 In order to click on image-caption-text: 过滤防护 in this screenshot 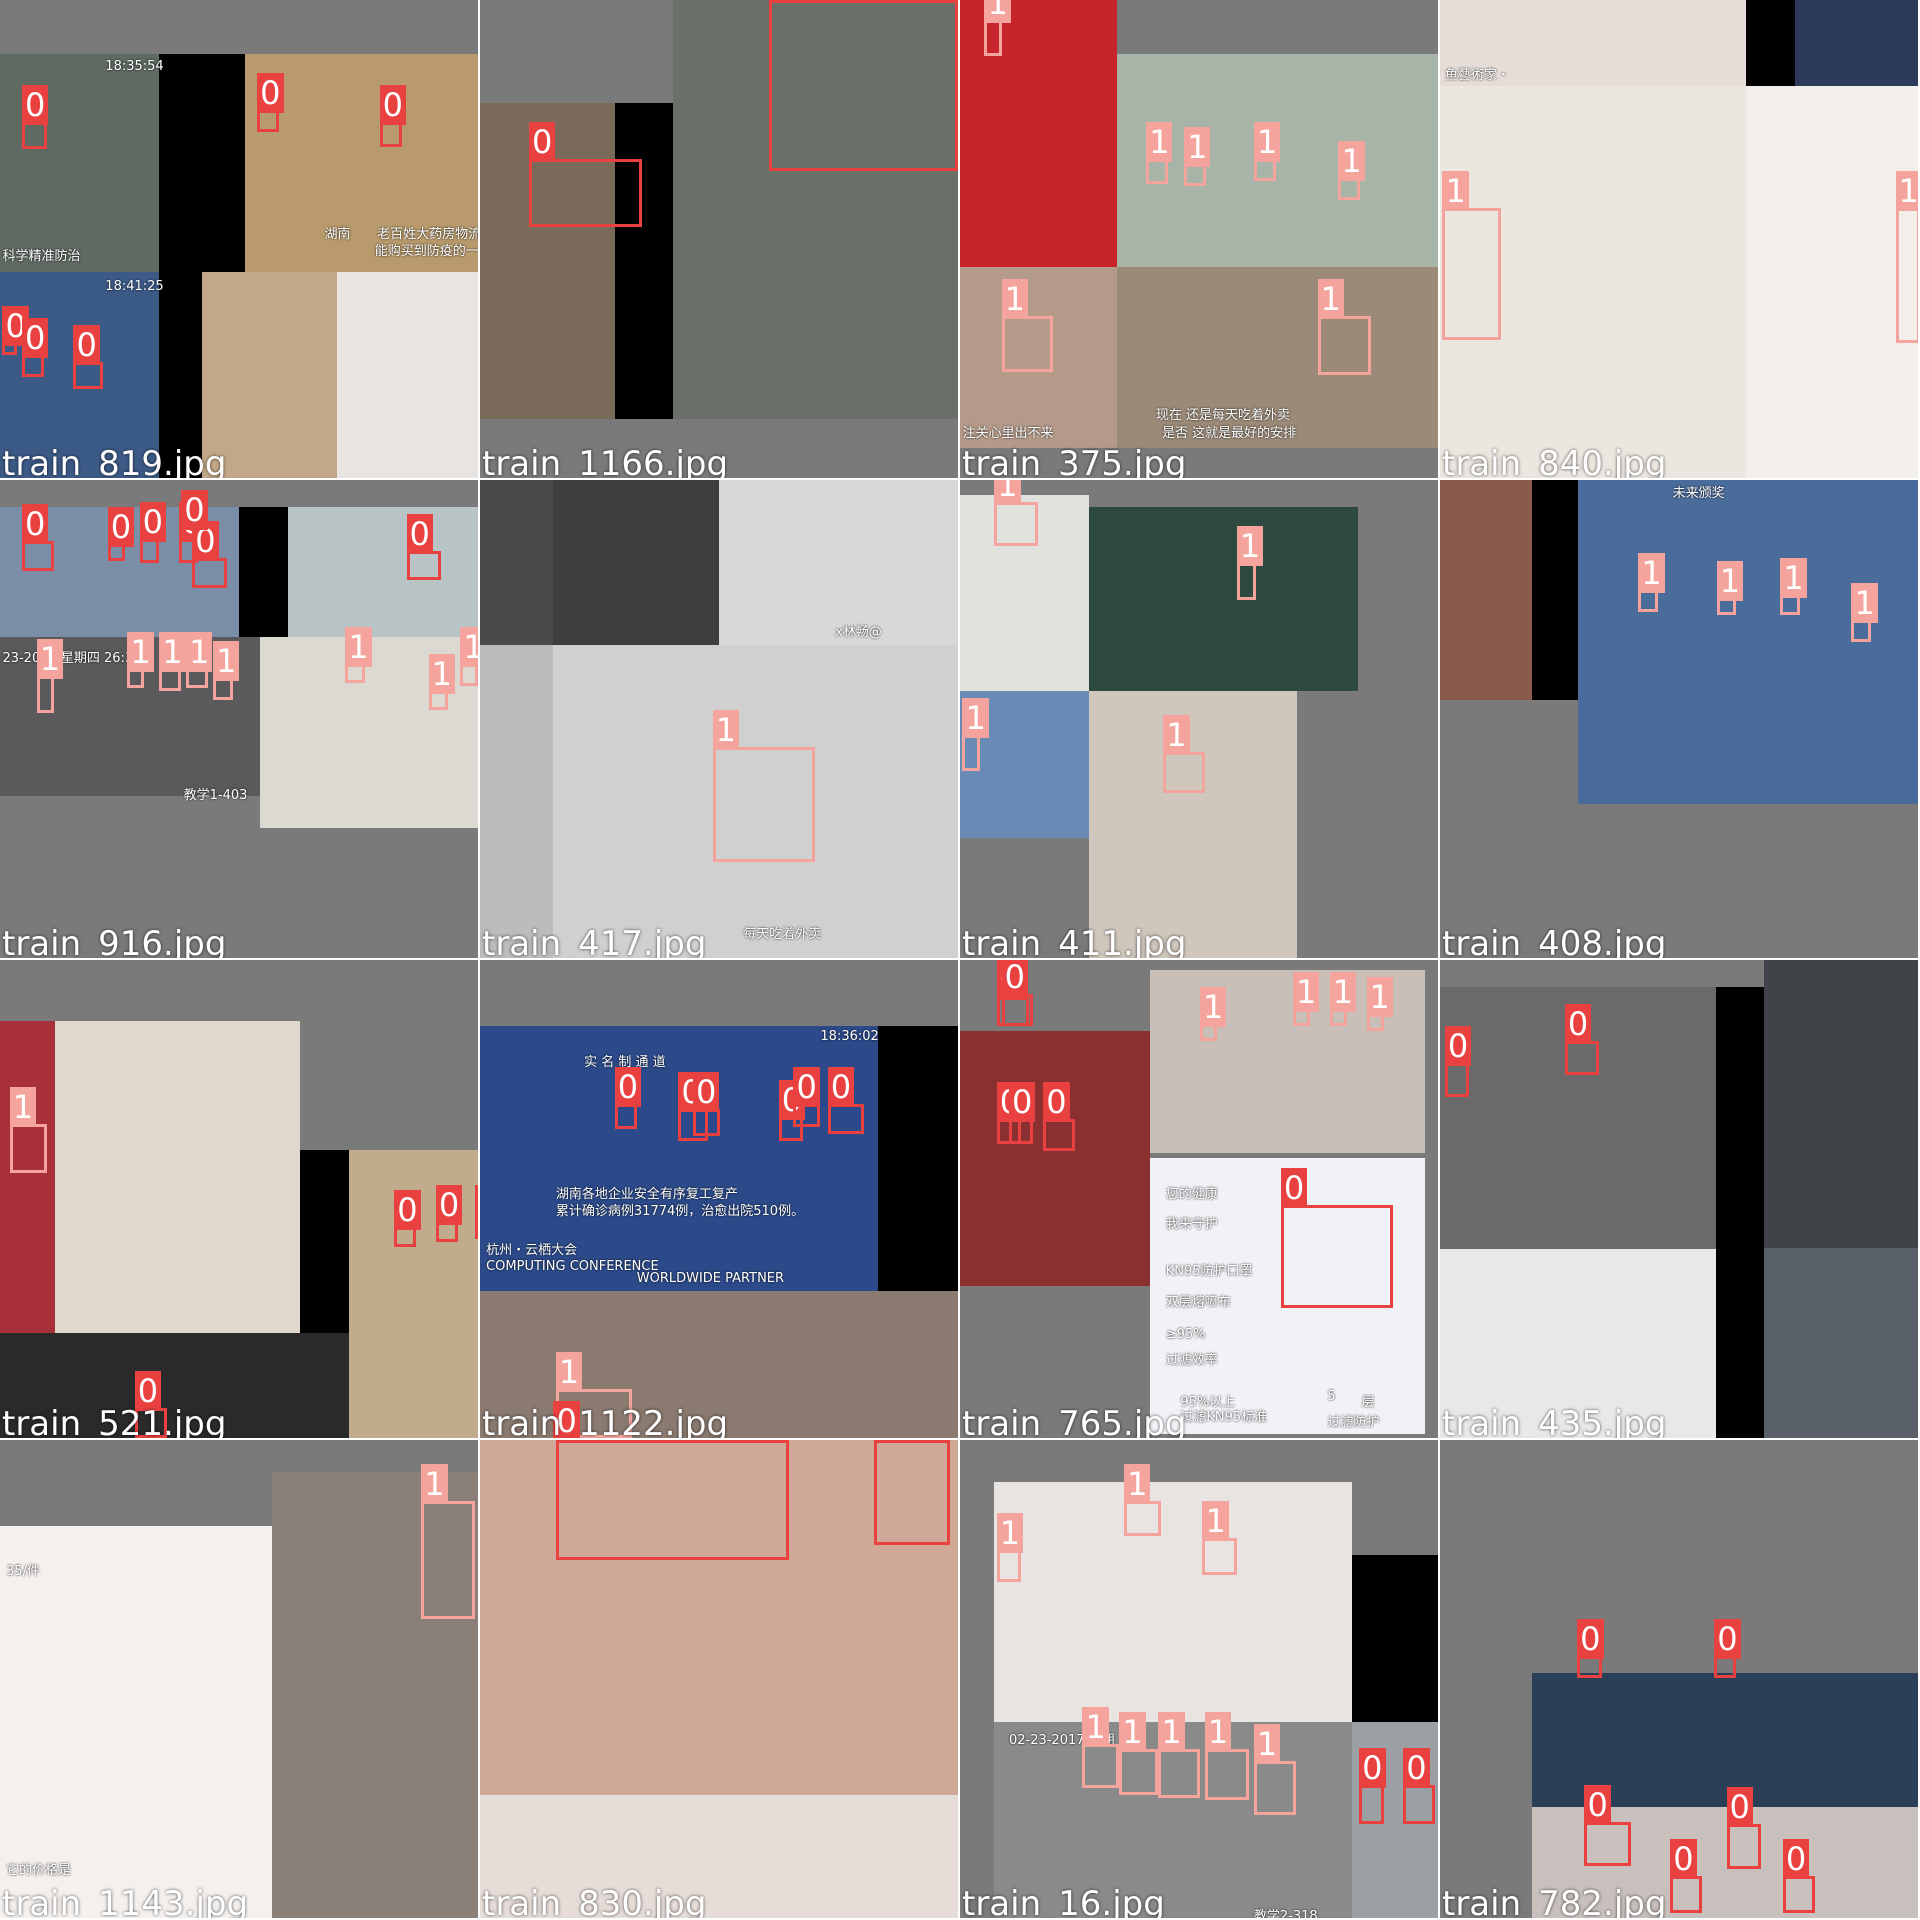, I will do `click(1353, 1422)`.